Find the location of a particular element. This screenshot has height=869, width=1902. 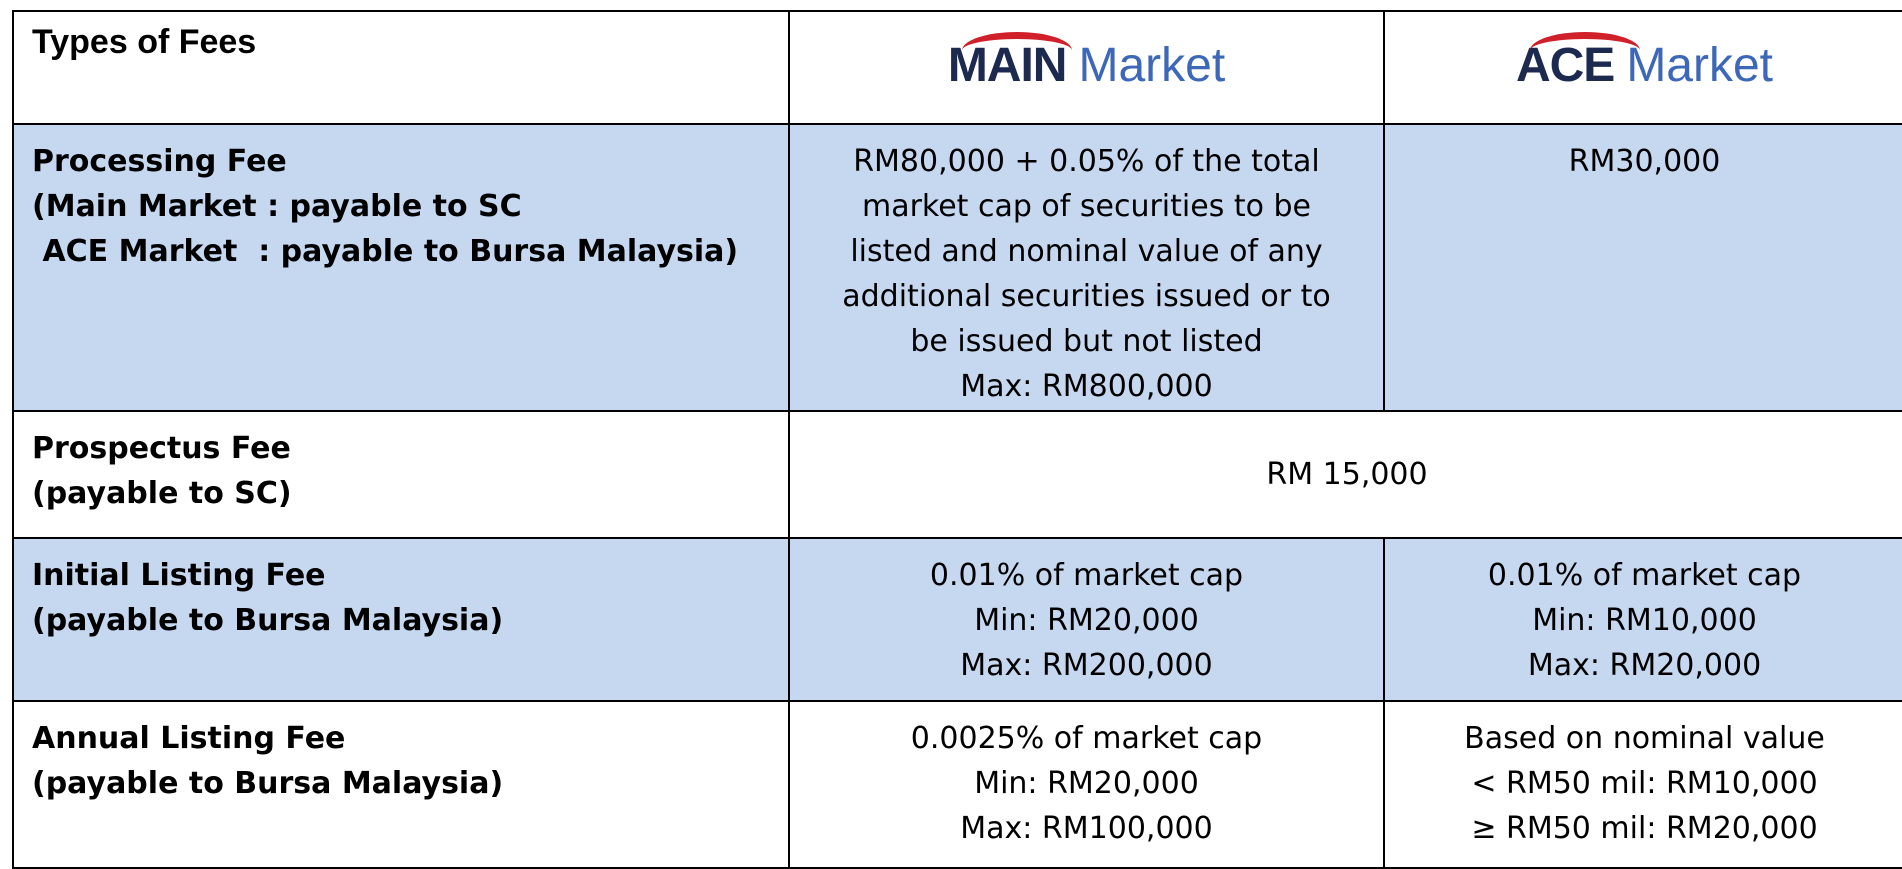

cell-line: additional securities issued or to is located at coordinates (1086, 296).